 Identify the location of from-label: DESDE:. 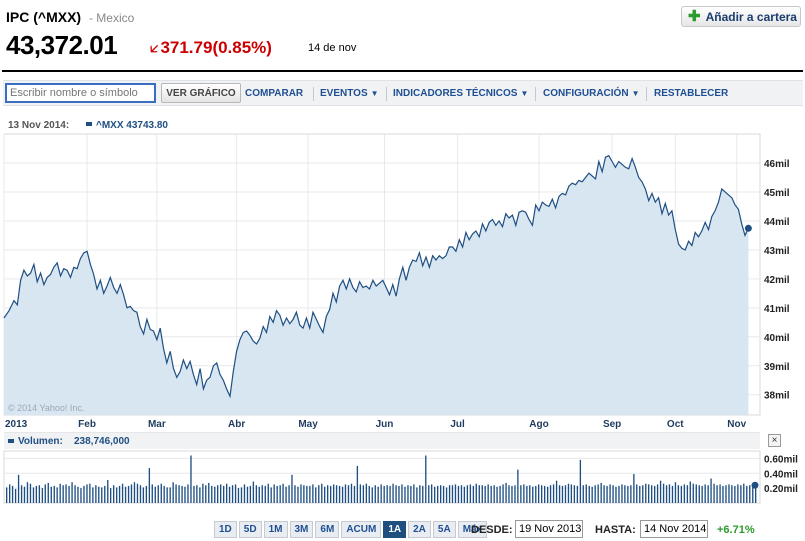
(492, 530).